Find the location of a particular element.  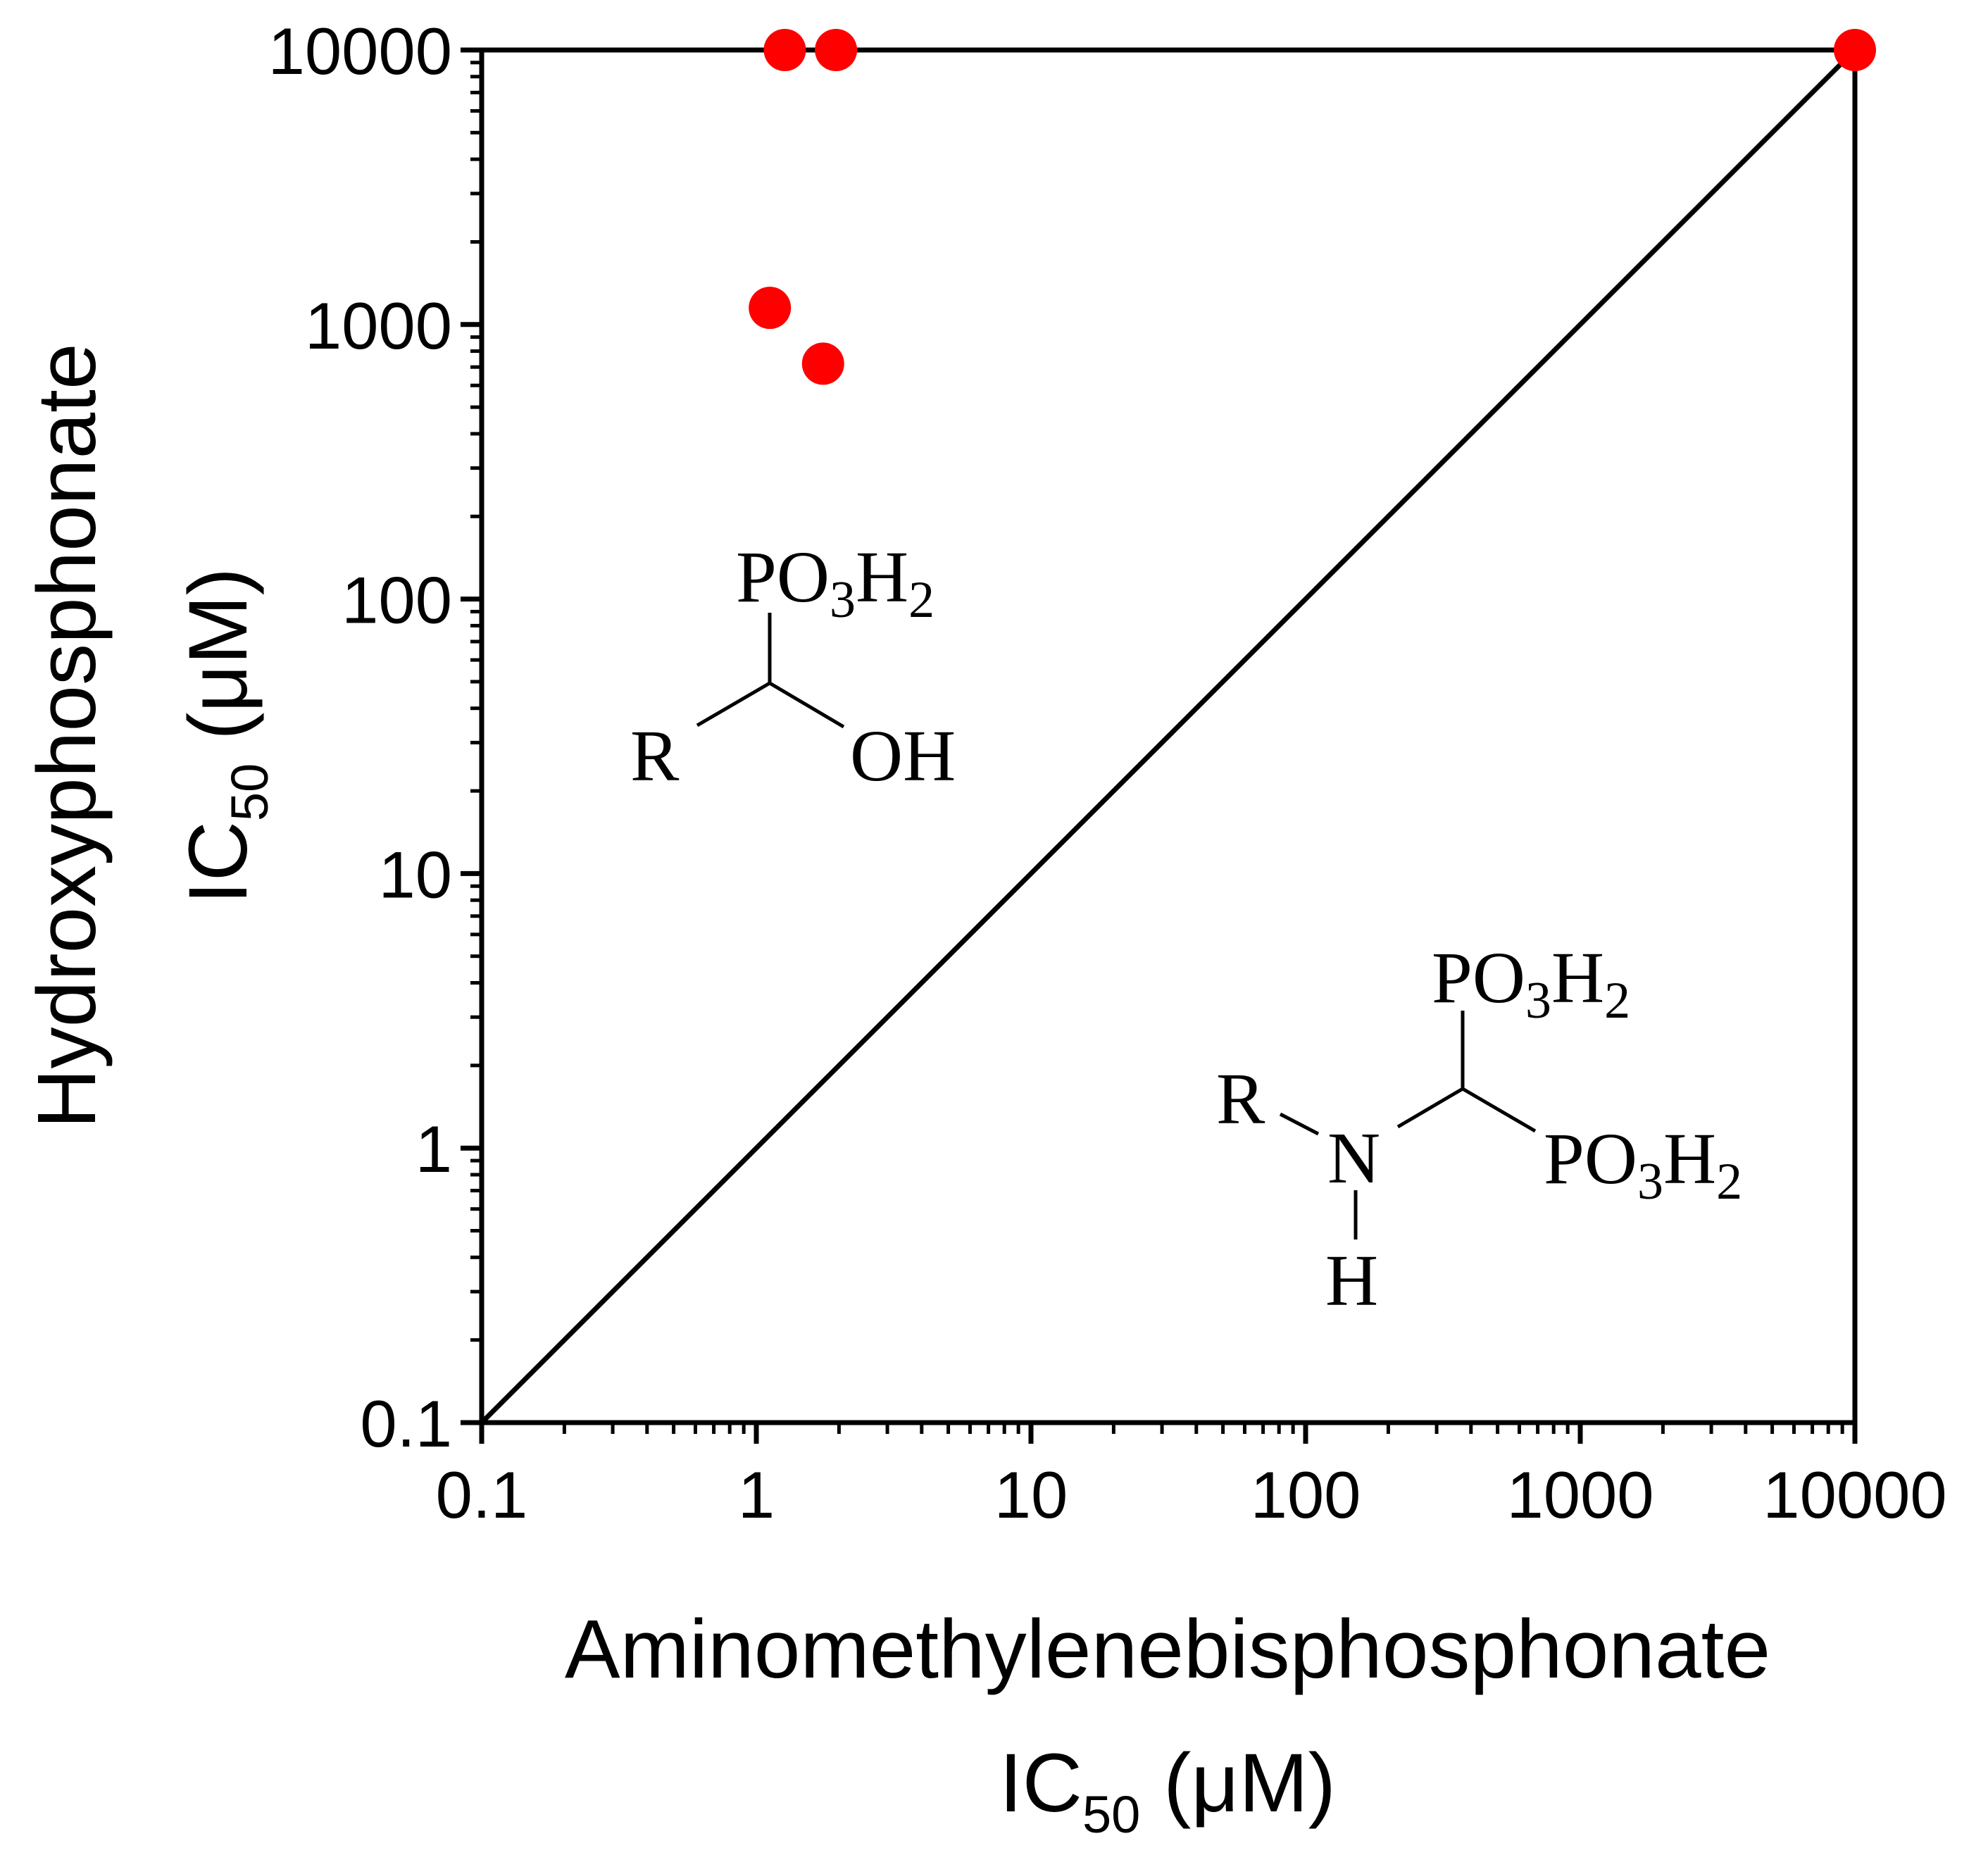

y-axis-ic-subscript: 50 is located at coordinates (249, 792).